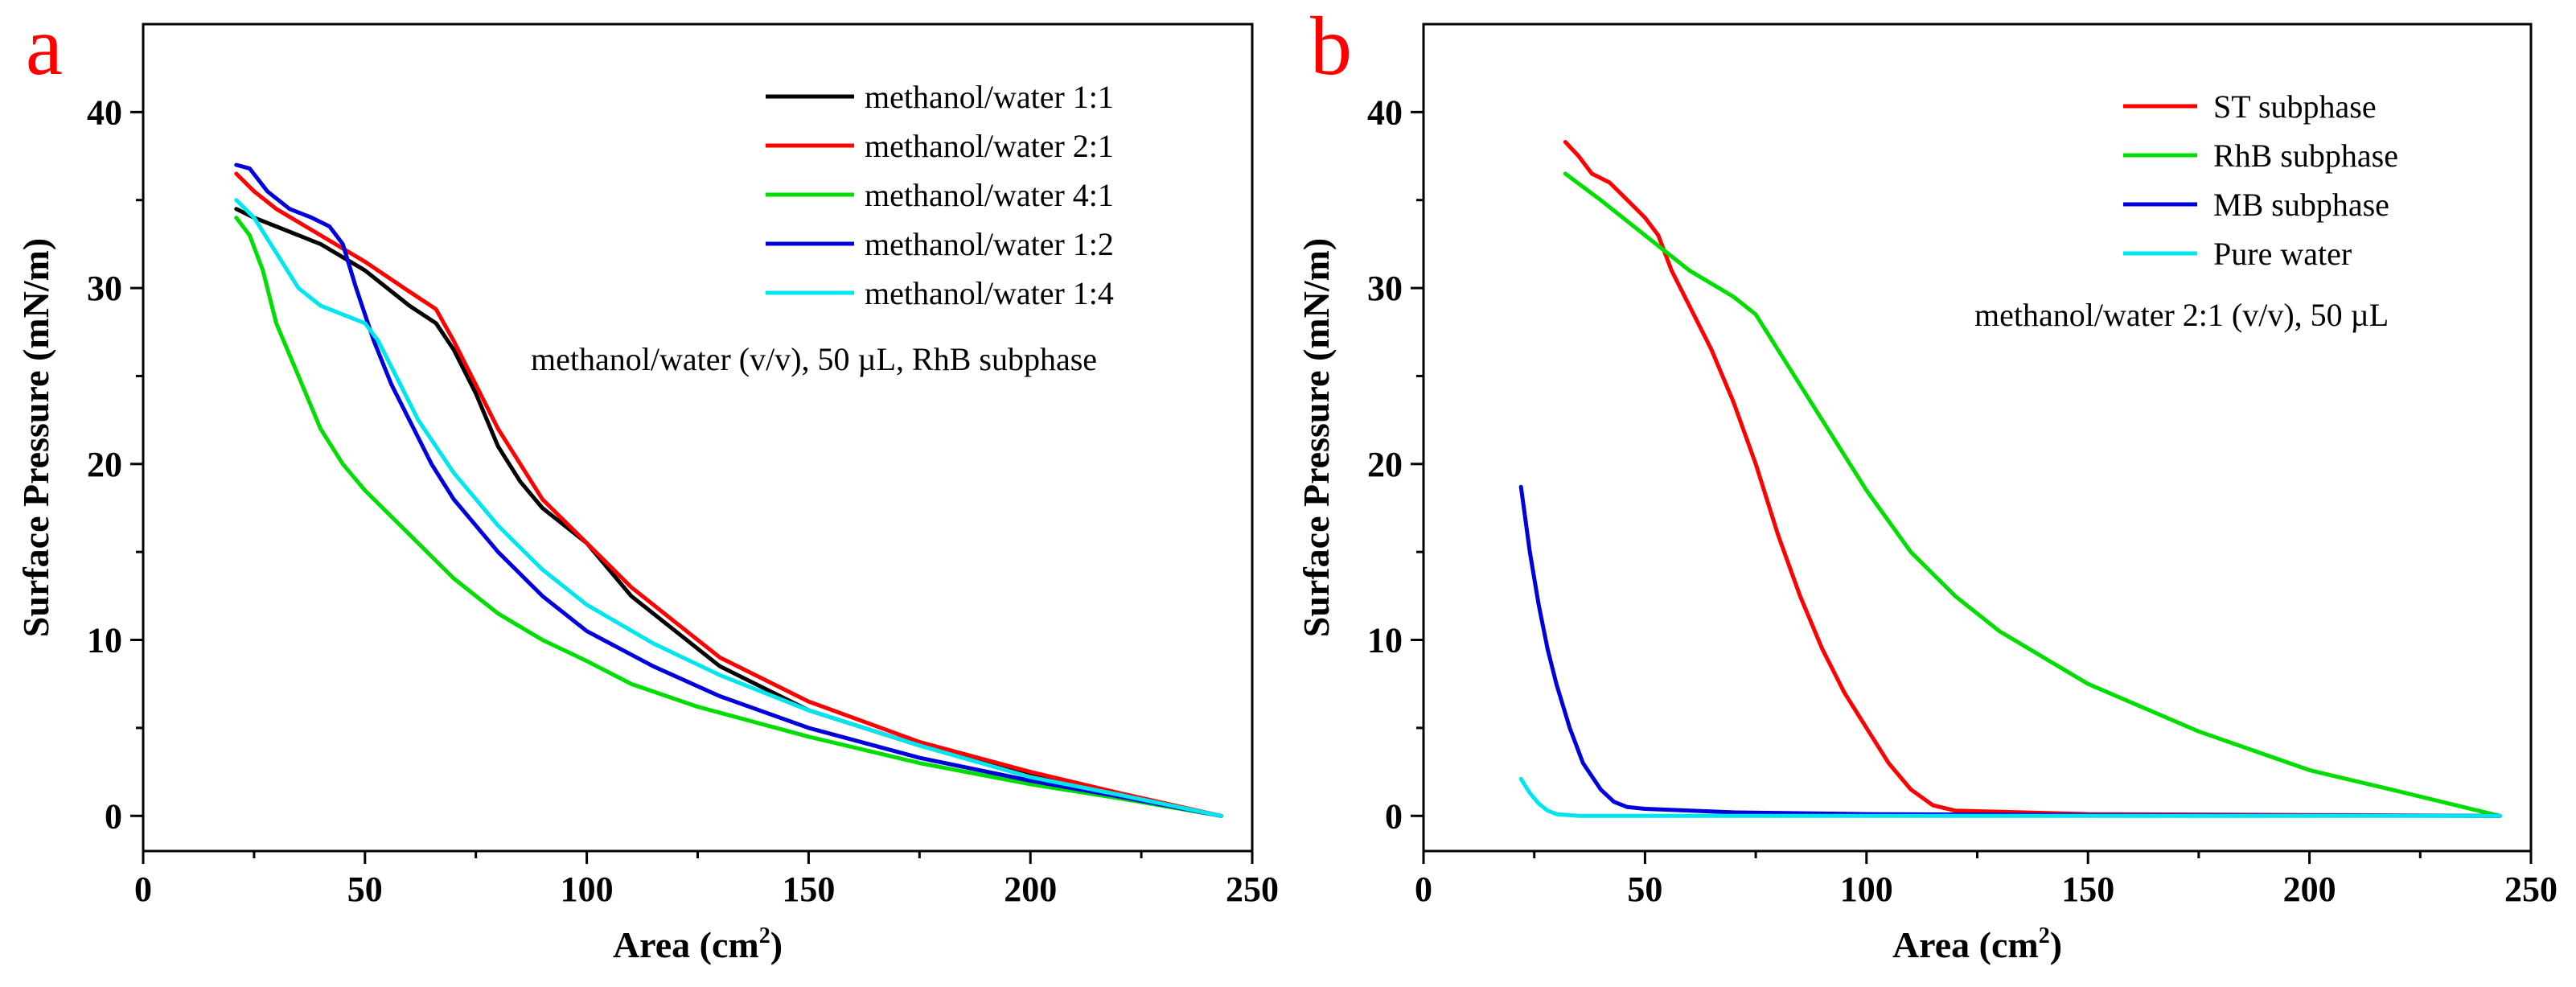 This screenshot has width=2576, height=987. I want to click on legend-label: ST subphase, so click(2295, 106).